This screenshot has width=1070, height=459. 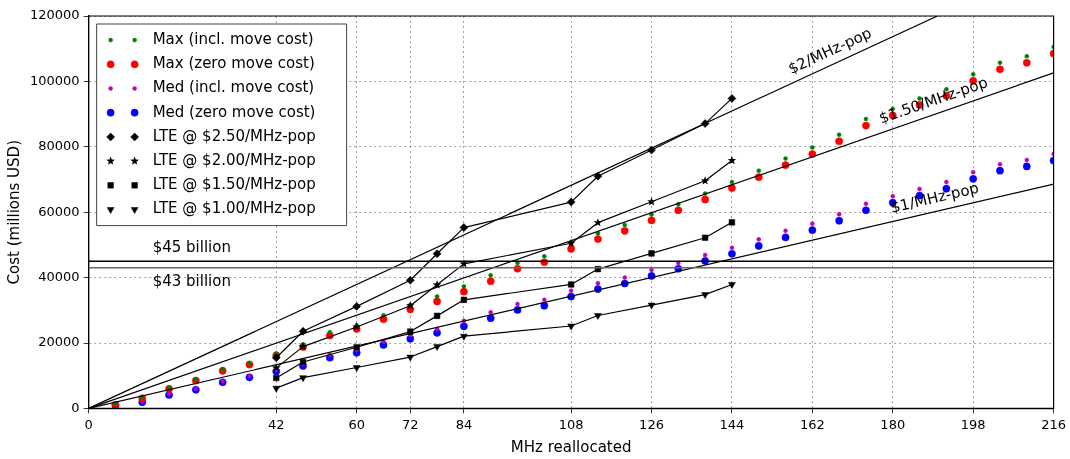 I want to click on legend-label: LTE @ $2.50/MHz-pop, so click(x=234, y=135).